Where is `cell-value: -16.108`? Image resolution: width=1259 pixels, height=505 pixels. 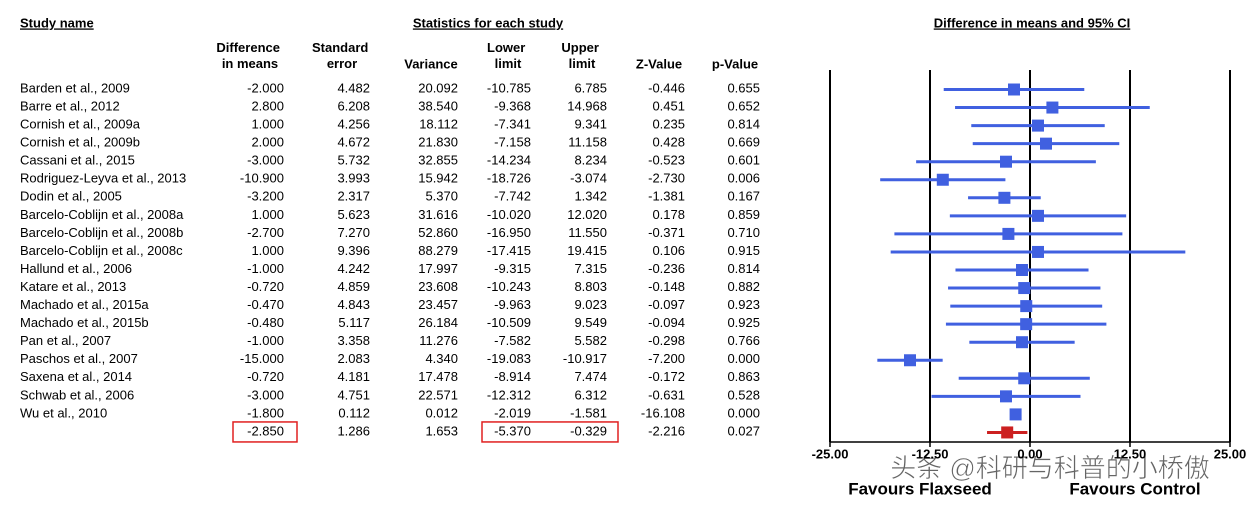 cell-value: -16.108 is located at coordinates (663, 412).